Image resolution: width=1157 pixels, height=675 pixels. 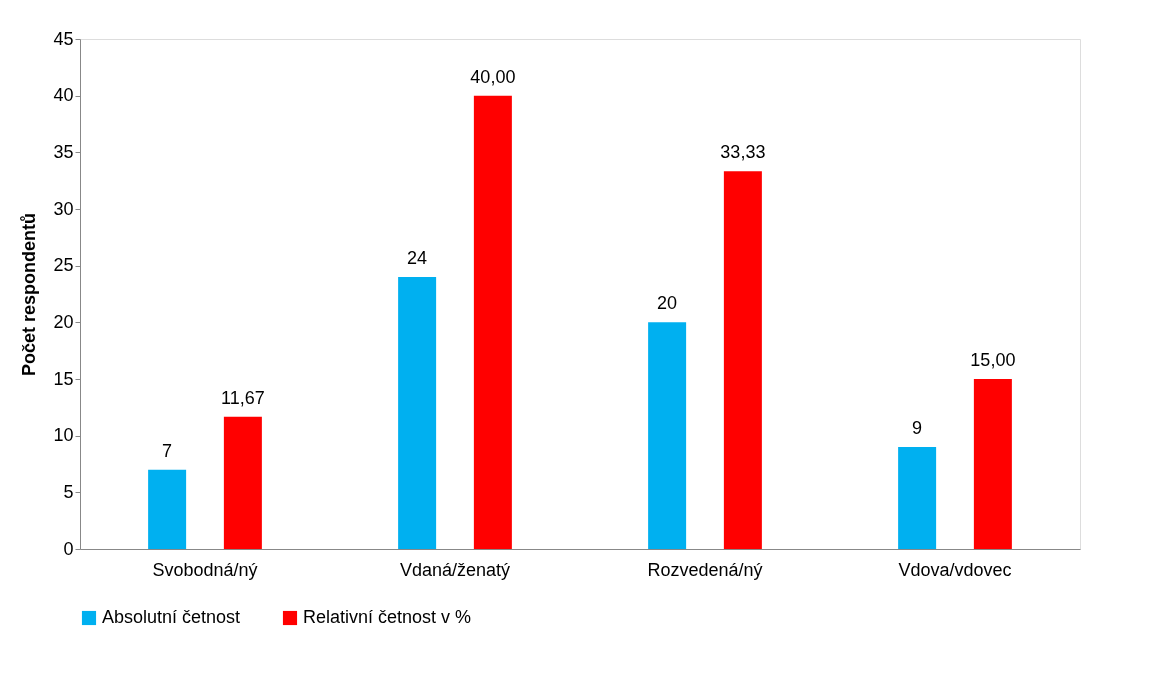 What do you see at coordinates (743, 152) in the screenshot?
I see `data-label: 33,33` at bounding box center [743, 152].